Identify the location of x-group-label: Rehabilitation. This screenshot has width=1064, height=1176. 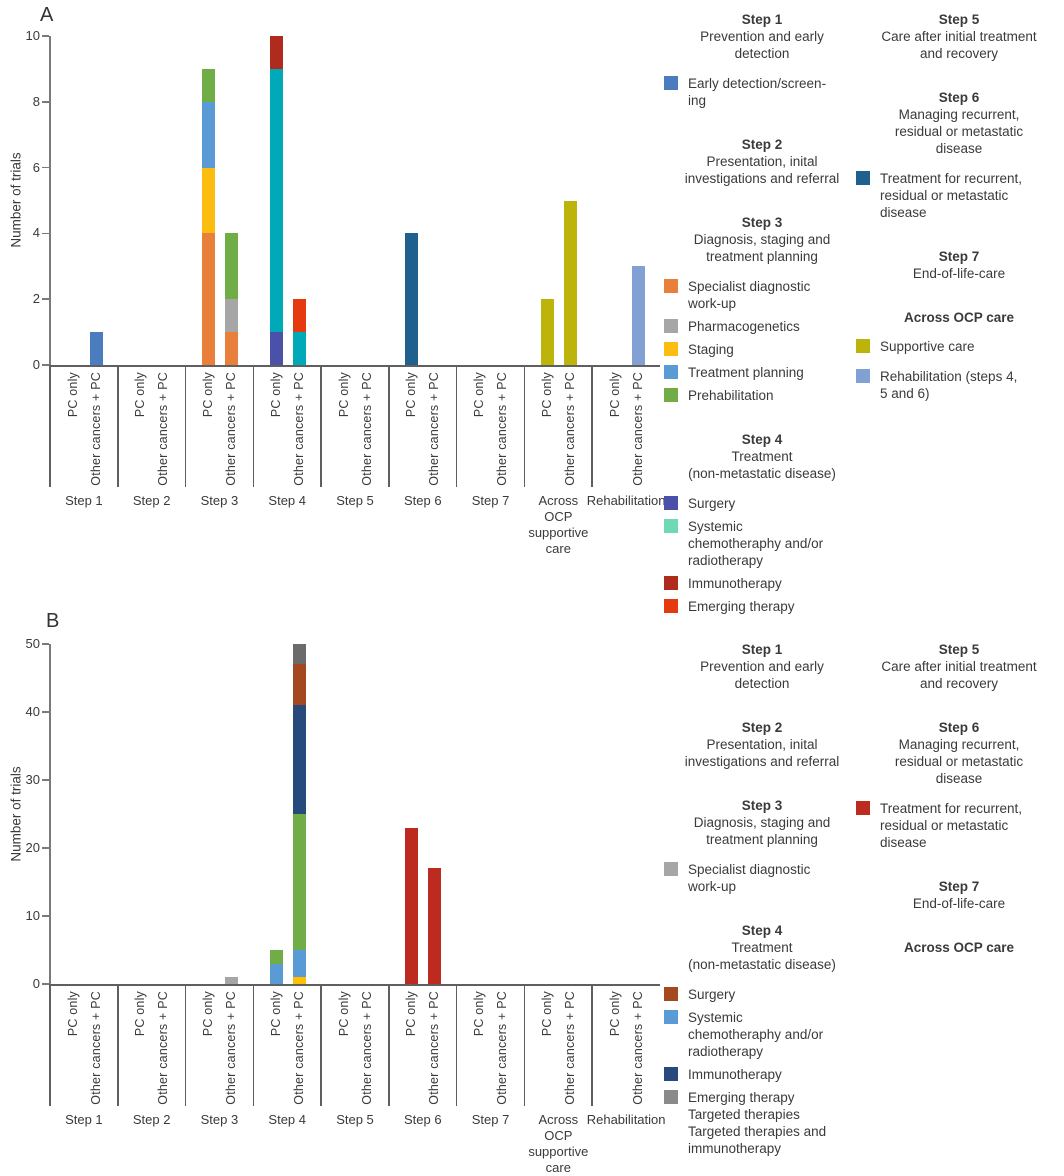
(626, 1119).